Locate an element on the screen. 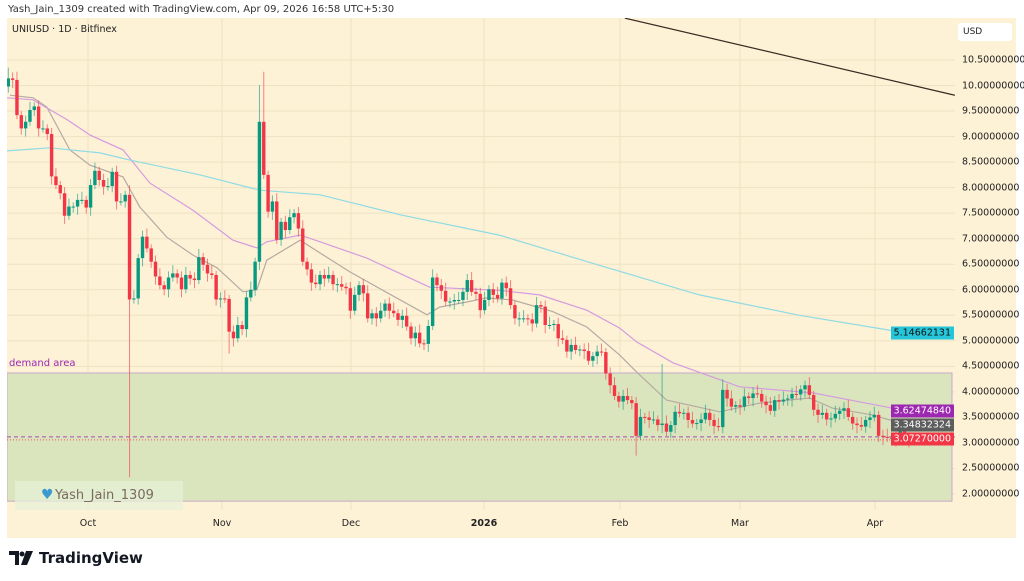 The width and height of the screenshot is (1024, 581). author-watermark: ♥ Yash_Jain_1309 is located at coordinates (99, 495).